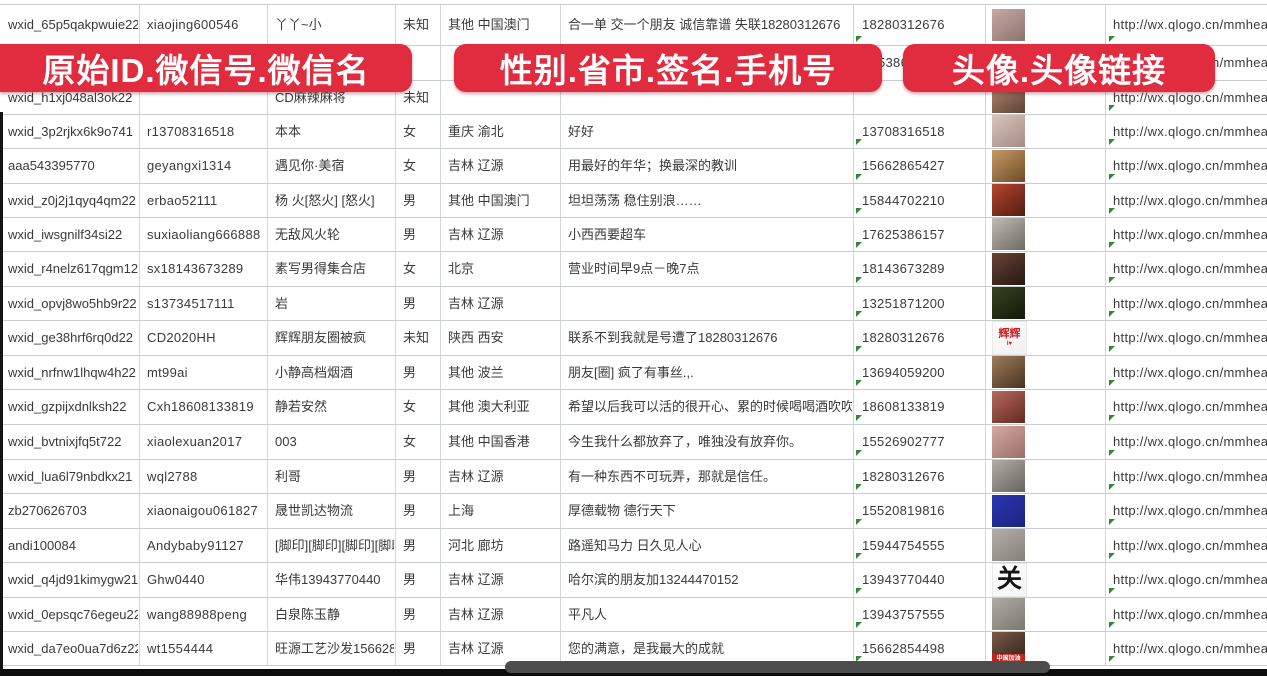 This screenshot has height=676, width=1267. What do you see at coordinates (65, 234) in the screenshot?
I see `cell-wxid: wxid_iwsgnilf34si22` at bounding box center [65, 234].